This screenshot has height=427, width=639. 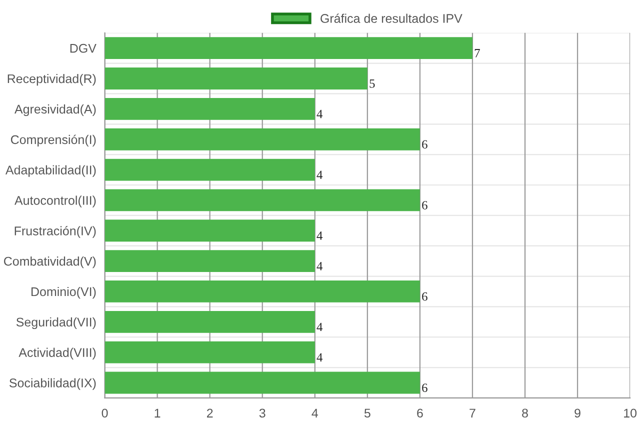 What do you see at coordinates (391, 18) in the screenshot?
I see `legend-label: Gráfica de resultados IPV` at bounding box center [391, 18].